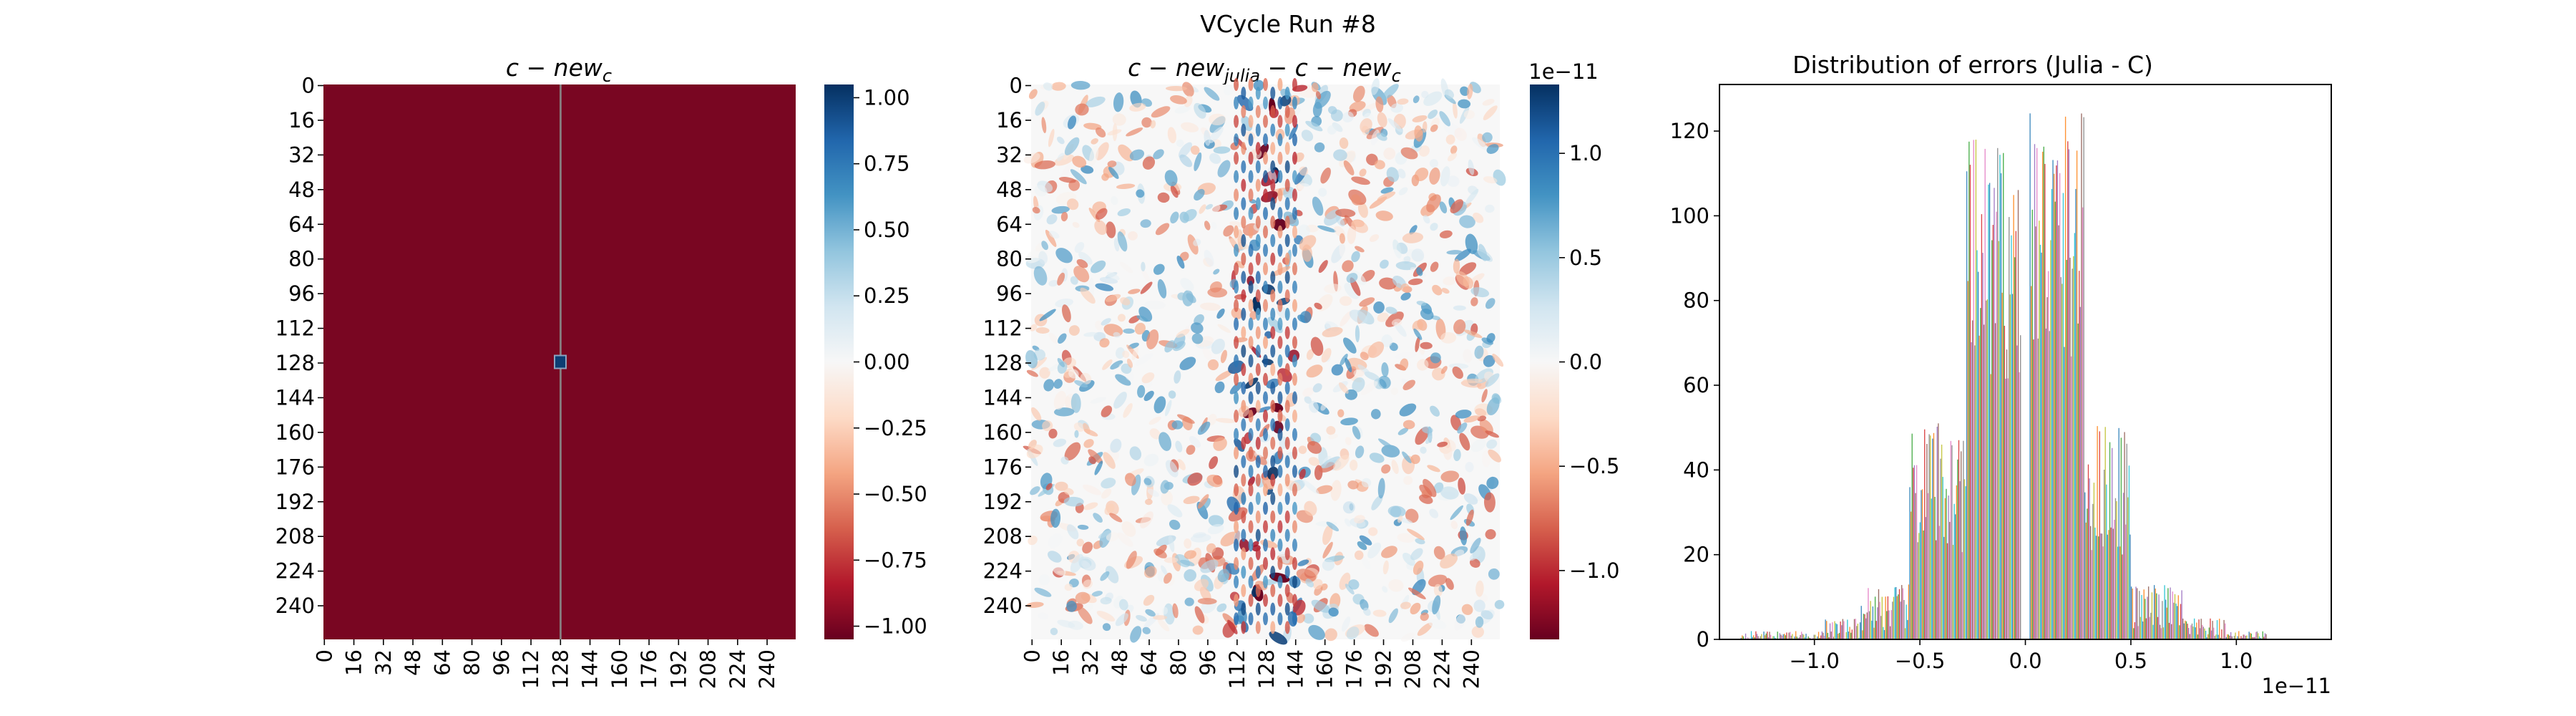 This screenshot has width=2576, height=716. What do you see at coordinates (708, 669) in the screenshot?
I see `x-tick-label: 208` at bounding box center [708, 669].